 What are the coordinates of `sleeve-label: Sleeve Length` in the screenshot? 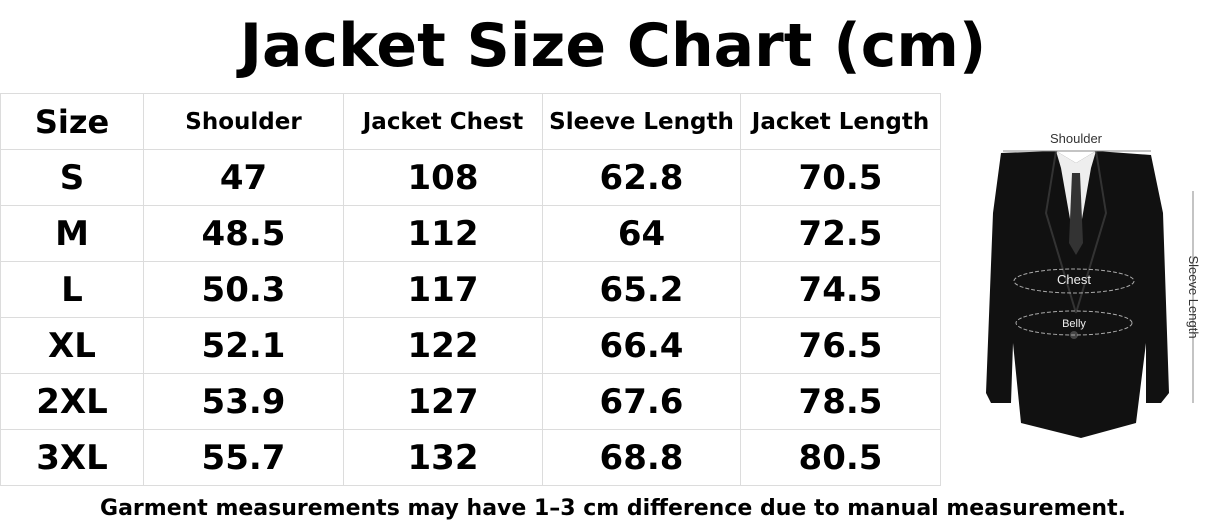 It's located at (1193, 296).